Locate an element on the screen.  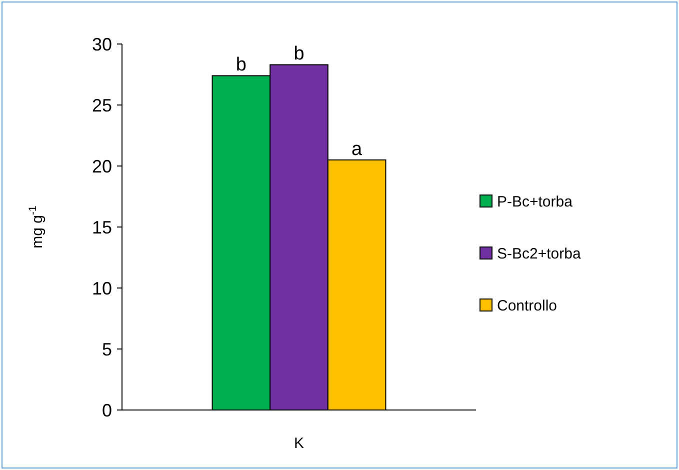
x-tick-label: K is located at coordinates (299, 443).